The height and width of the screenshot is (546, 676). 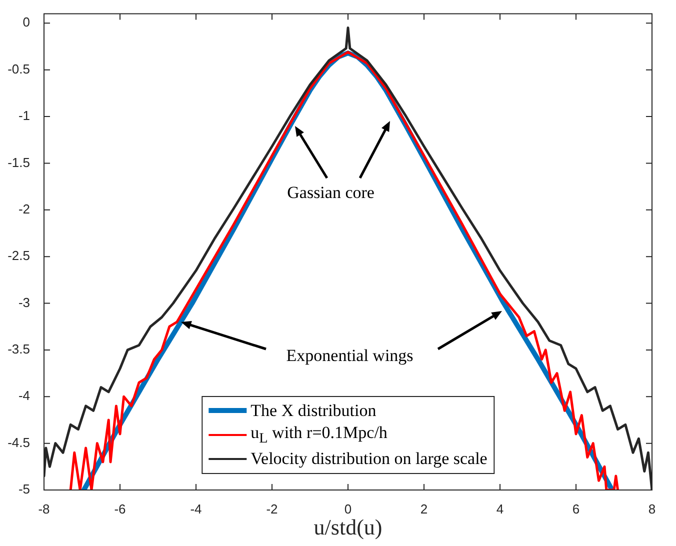 I want to click on y-tick-label: -4, so click(x=24, y=396).